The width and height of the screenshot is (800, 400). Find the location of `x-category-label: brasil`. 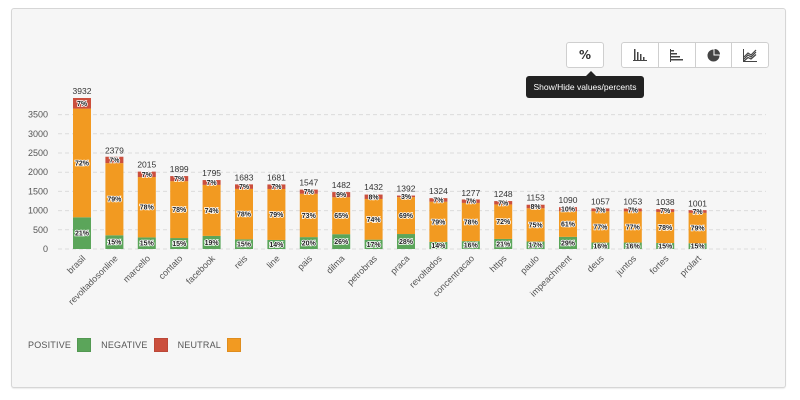

x-category-label: brasil is located at coordinates (76, 264).